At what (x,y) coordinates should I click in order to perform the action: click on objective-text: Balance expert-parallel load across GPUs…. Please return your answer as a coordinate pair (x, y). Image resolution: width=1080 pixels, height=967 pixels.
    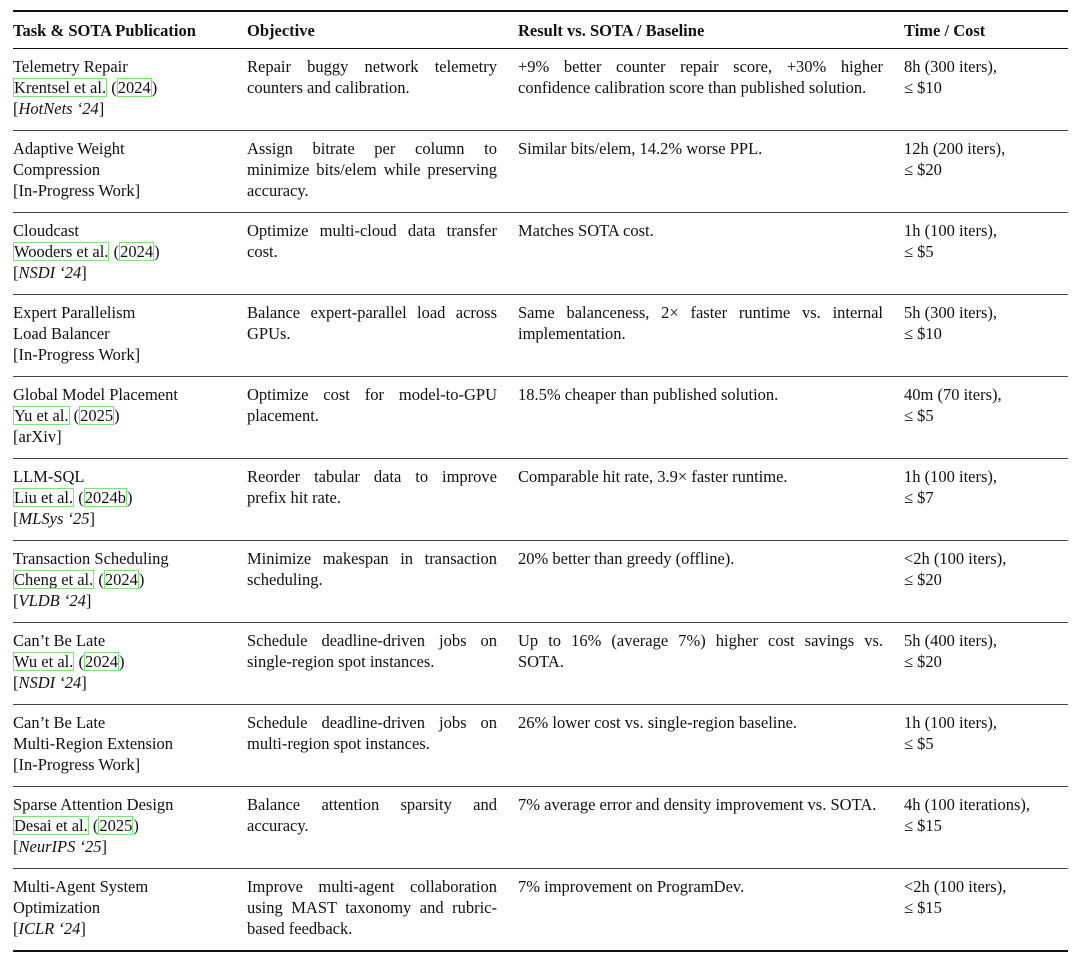
    Looking at the image, I should click on (372, 323).